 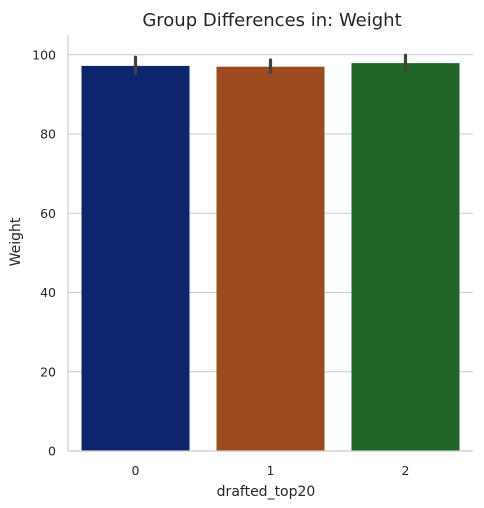 I want to click on x-tick-label: 1, so click(x=271, y=470).